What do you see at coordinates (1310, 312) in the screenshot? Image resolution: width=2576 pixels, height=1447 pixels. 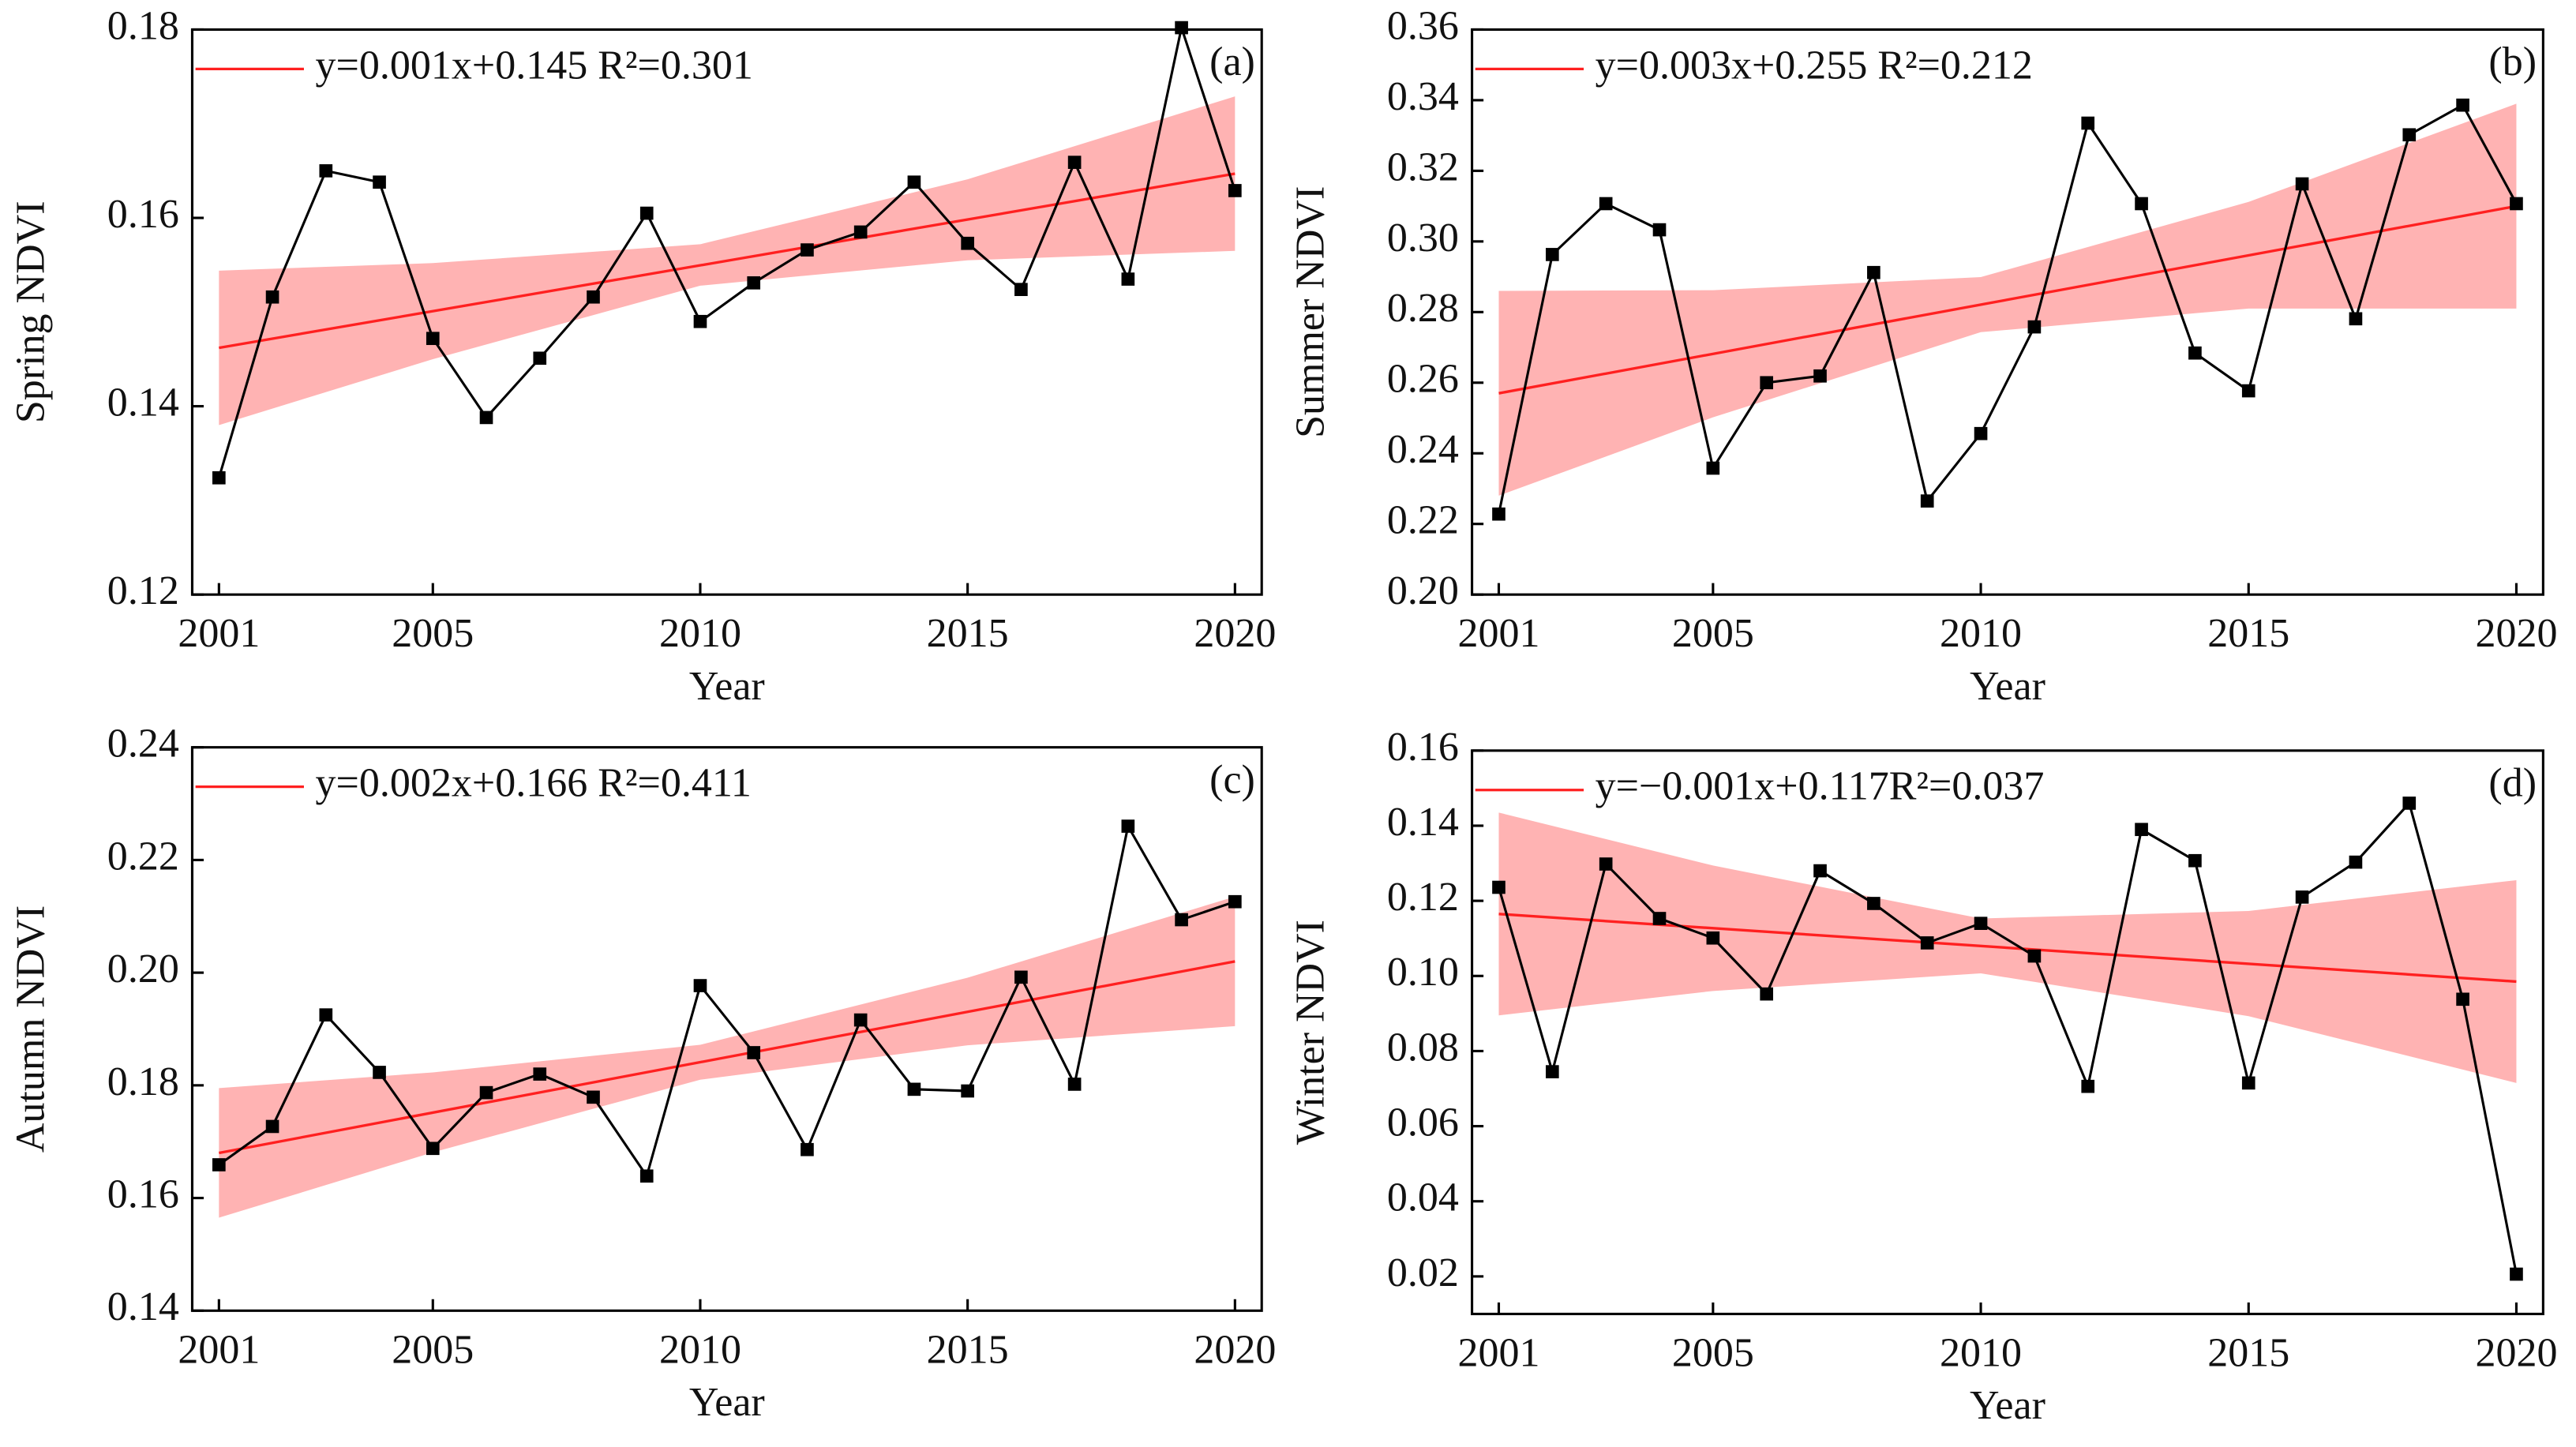 I see `y-axis-label: Summer NDVI` at bounding box center [1310, 312].